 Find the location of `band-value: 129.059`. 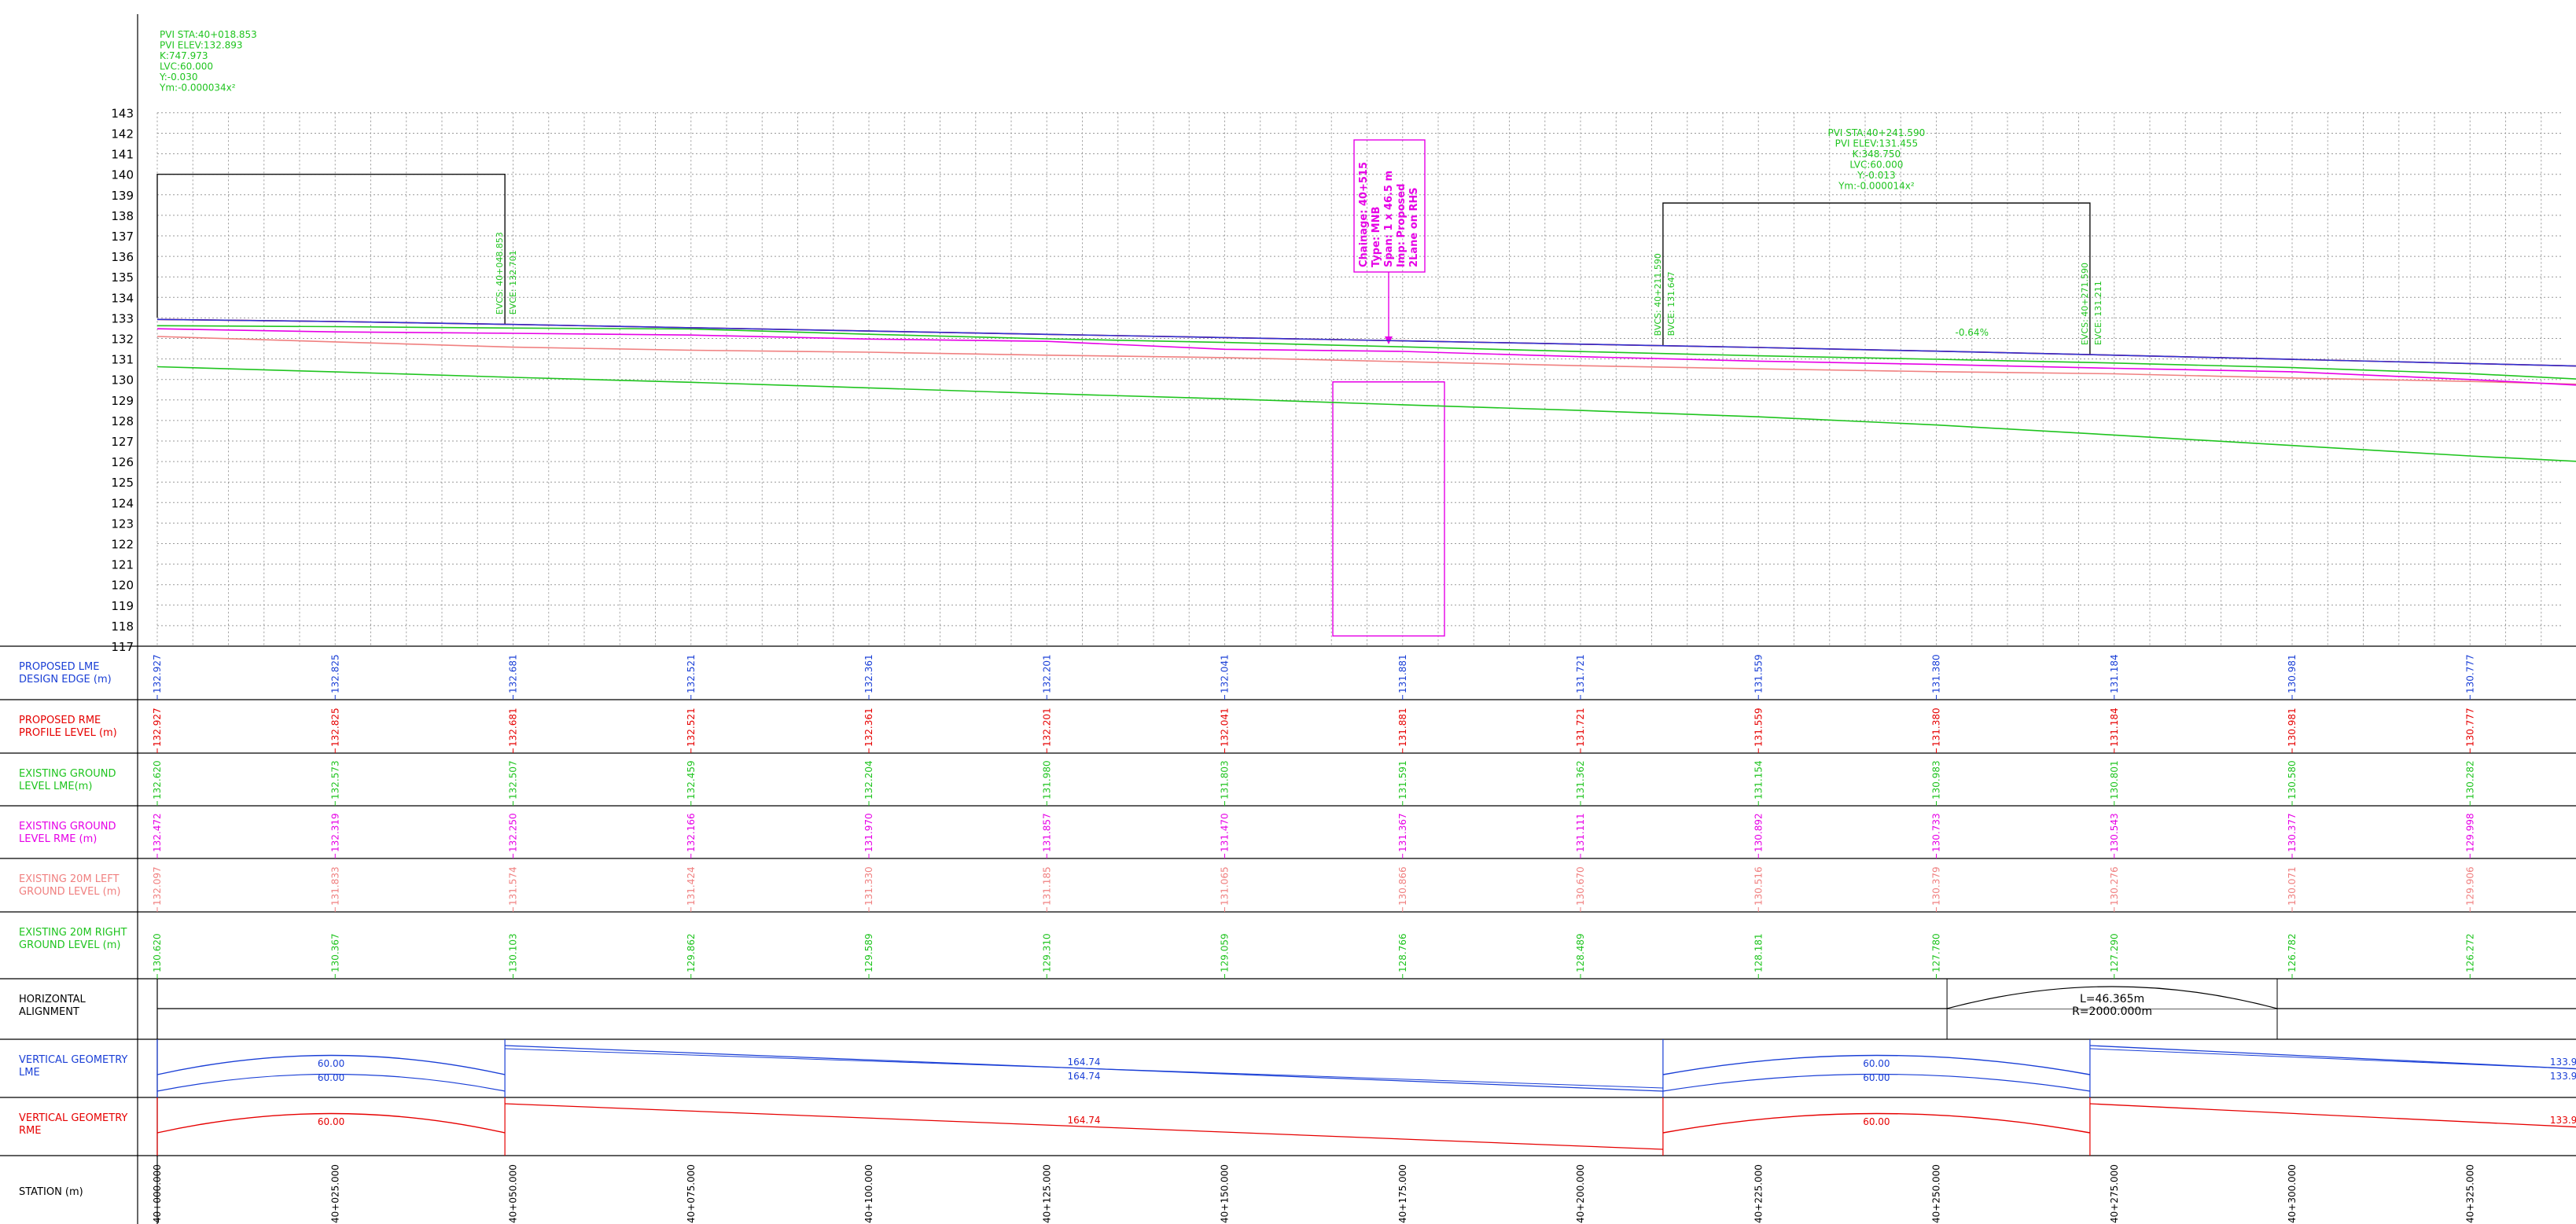

band-value: 129.059 is located at coordinates (1225, 952).